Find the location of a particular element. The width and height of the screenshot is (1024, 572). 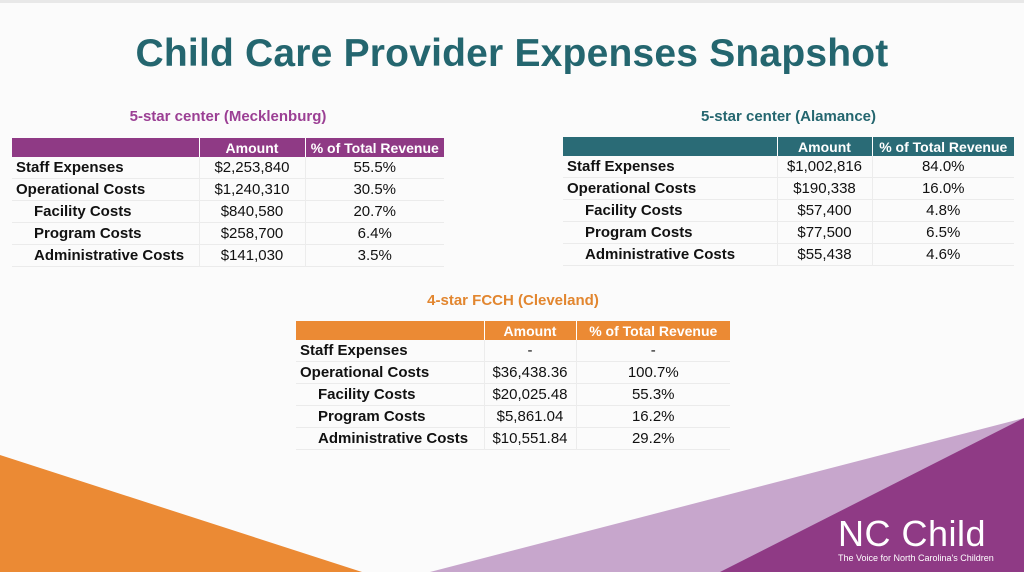

row-percent: 16.2% is located at coordinates (652, 416).